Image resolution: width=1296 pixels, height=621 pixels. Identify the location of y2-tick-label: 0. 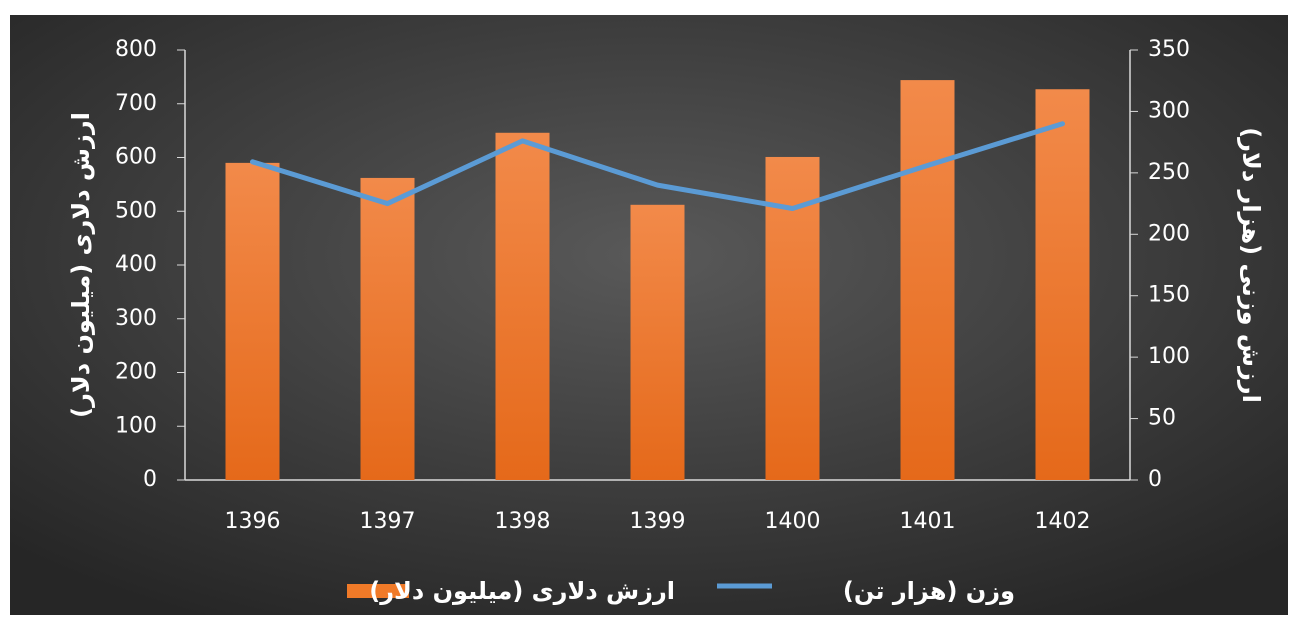
(1155, 479).